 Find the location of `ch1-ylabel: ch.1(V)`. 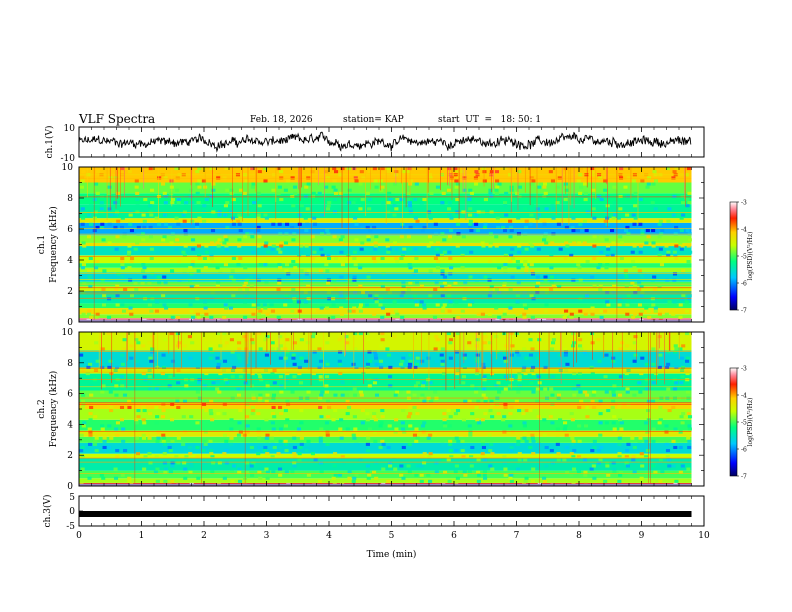

ch1-ylabel: ch.1(V) is located at coordinates (49, 142).